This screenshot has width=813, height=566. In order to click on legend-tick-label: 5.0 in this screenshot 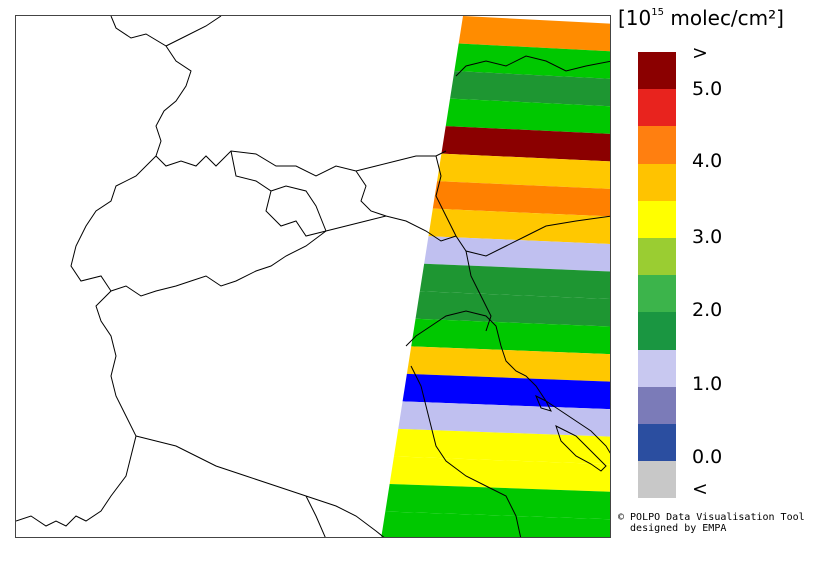, I will do `click(707, 89)`.